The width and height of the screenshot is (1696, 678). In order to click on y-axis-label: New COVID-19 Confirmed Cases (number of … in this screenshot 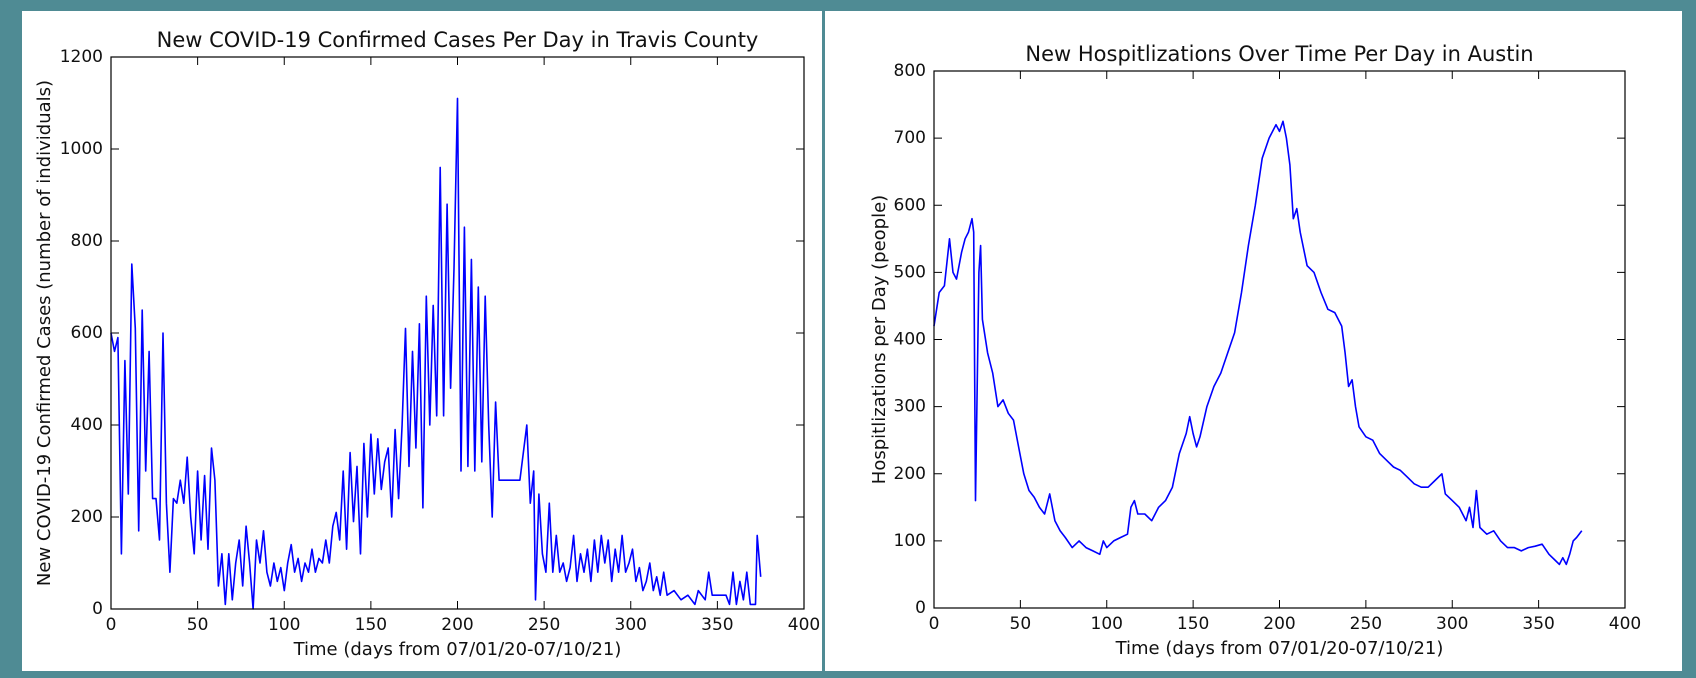, I will do `click(44, 333)`.